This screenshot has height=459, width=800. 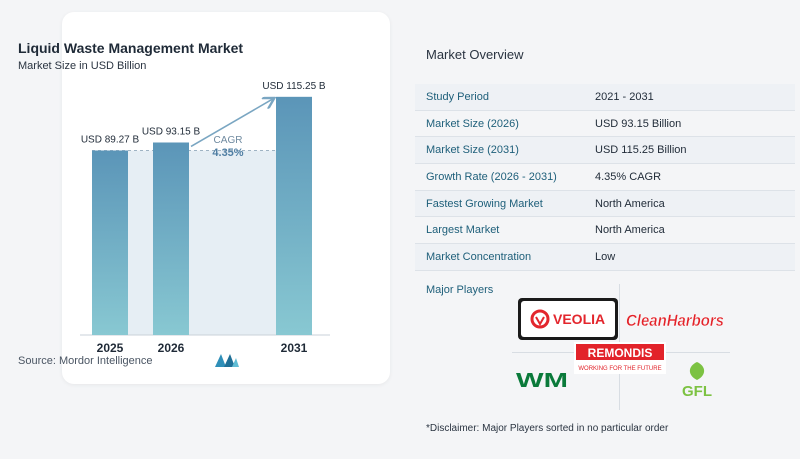 What do you see at coordinates (110, 348) in the screenshot?
I see `x-tick-2025: 2025` at bounding box center [110, 348].